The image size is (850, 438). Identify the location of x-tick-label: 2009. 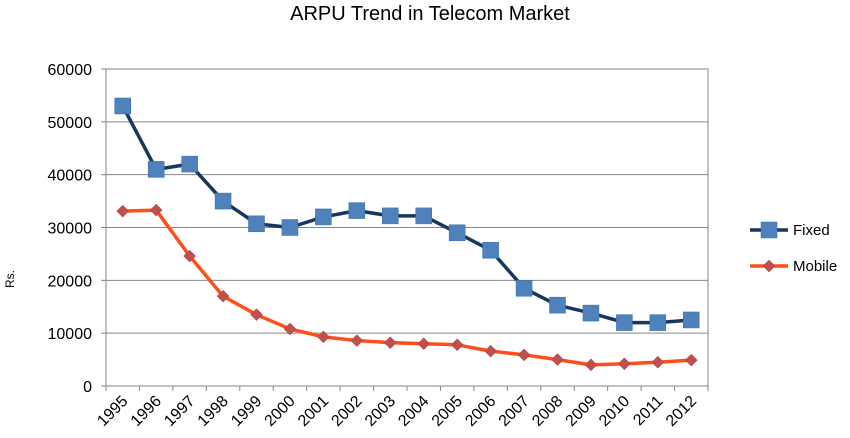
(581, 411).